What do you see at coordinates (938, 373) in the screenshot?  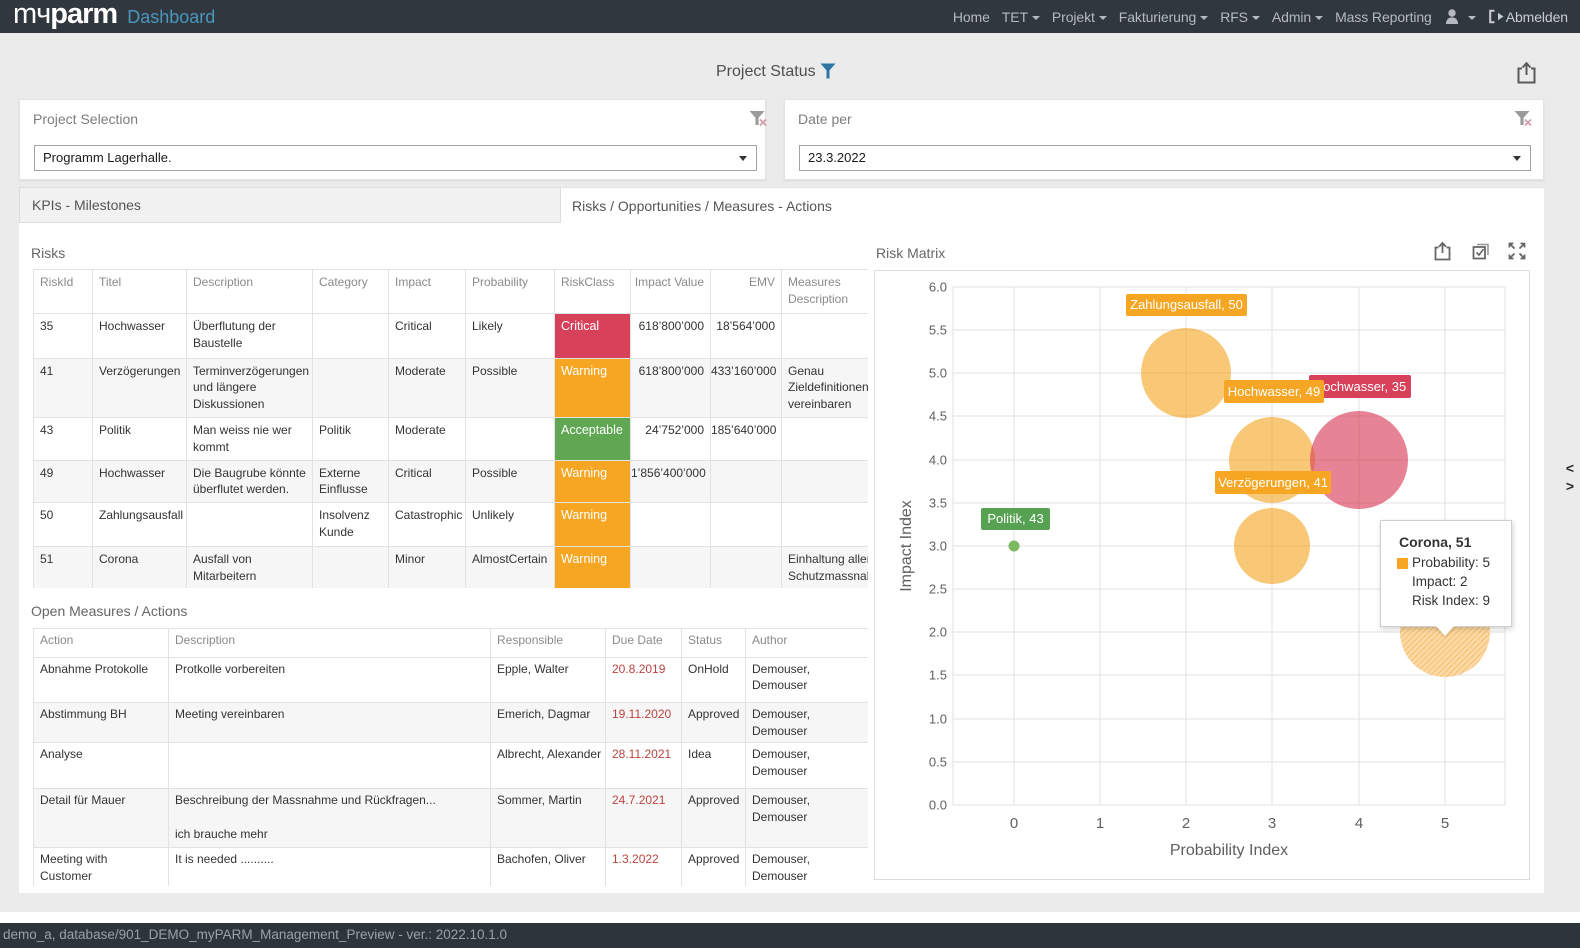 I see `svg-text: 5.0` at bounding box center [938, 373].